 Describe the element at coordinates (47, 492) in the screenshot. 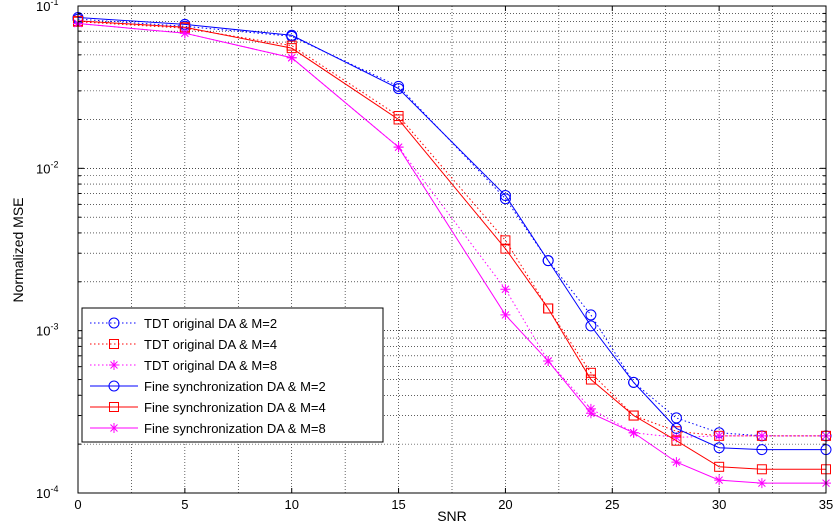

I see `y-tick-label: 10⁻⁴` at that location.